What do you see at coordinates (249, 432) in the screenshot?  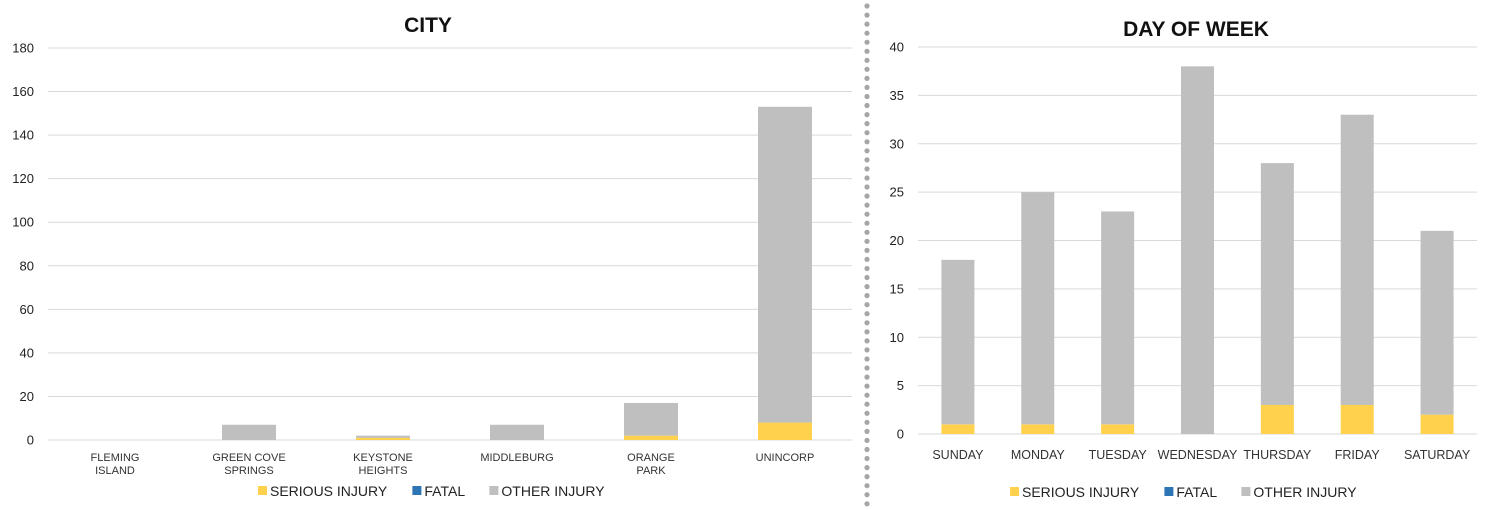 I see `bar-other-injury-green-cove-springs` at bounding box center [249, 432].